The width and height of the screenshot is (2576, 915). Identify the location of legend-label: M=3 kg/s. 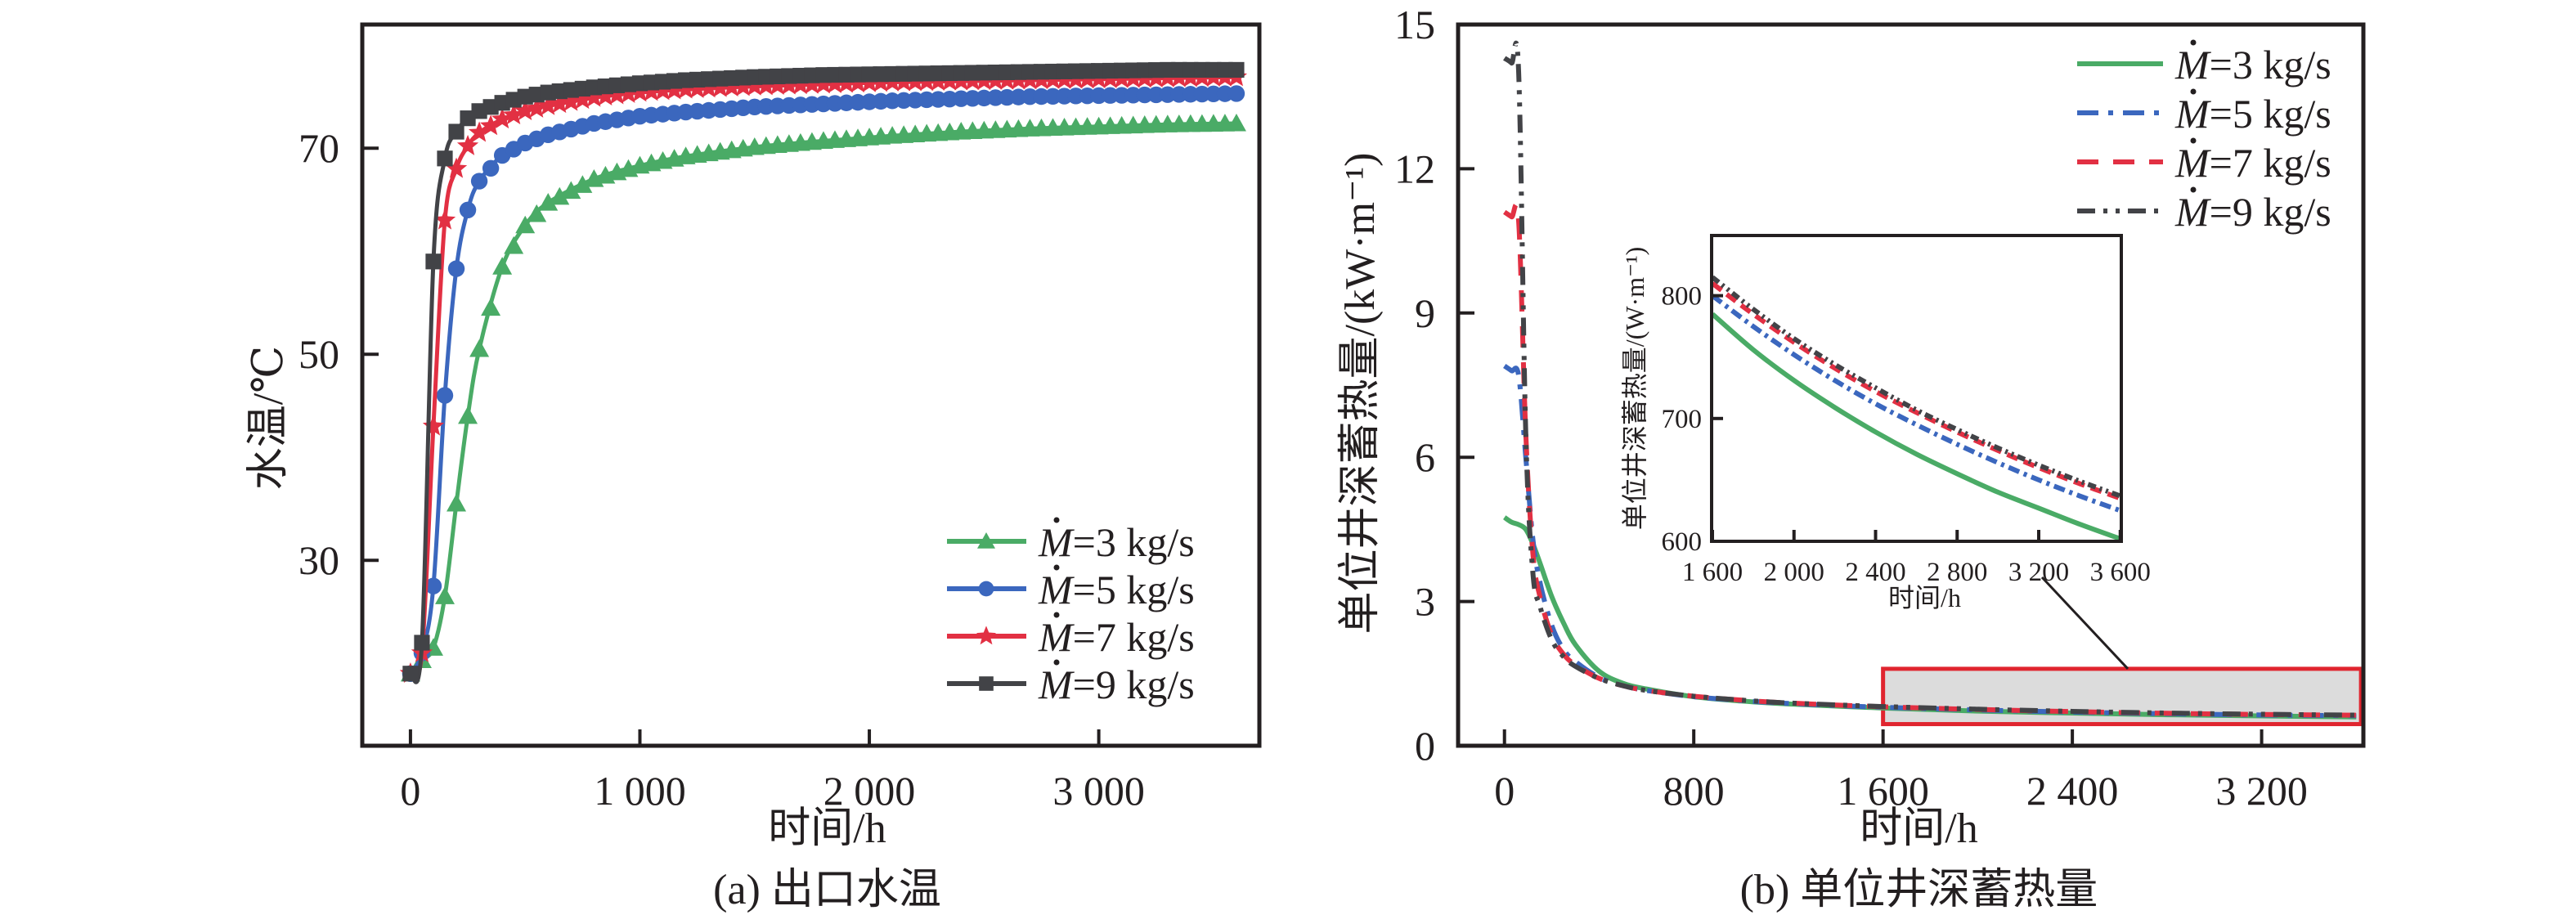
(1116, 542).